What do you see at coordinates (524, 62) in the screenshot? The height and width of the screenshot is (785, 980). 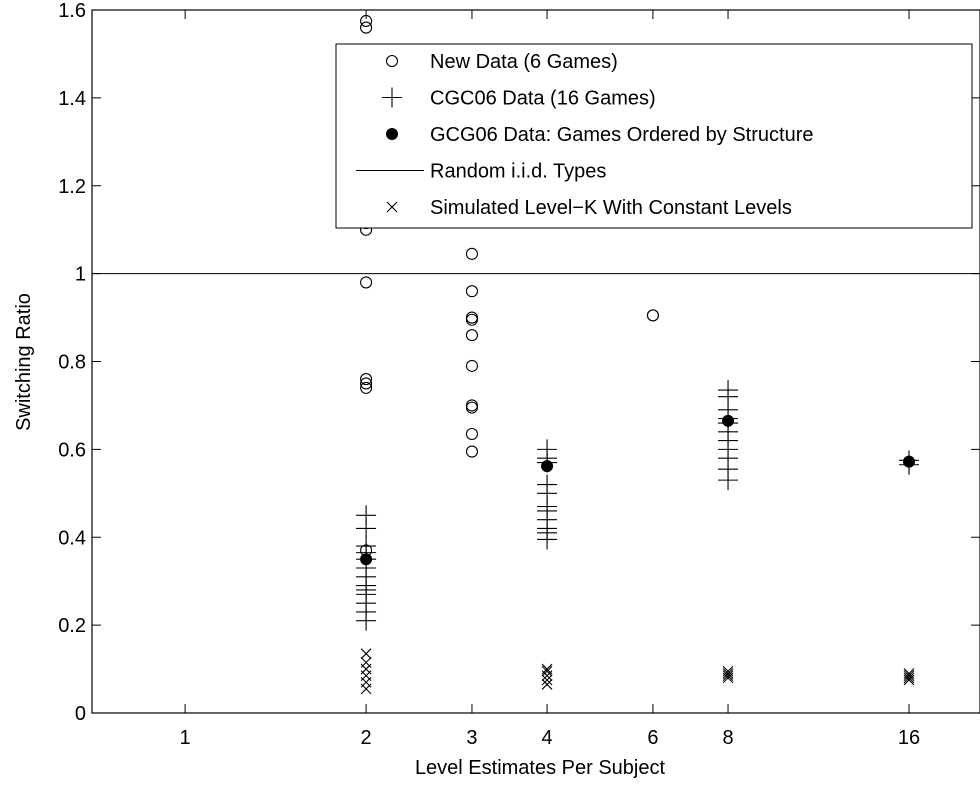 I see `legend-label: New Data (6 Games)` at bounding box center [524, 62].